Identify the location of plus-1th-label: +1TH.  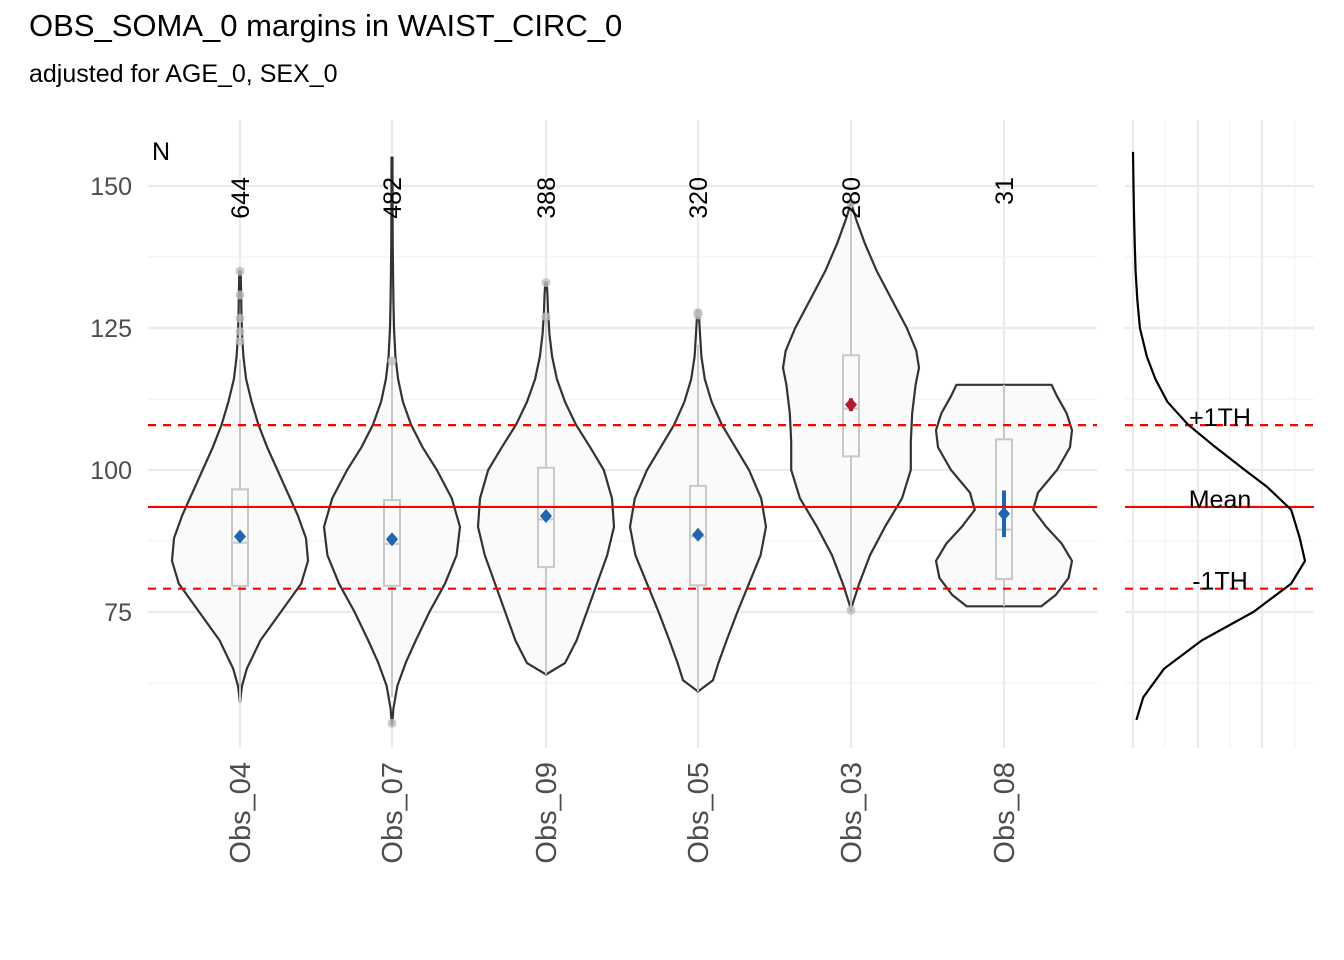
(1220, 418).